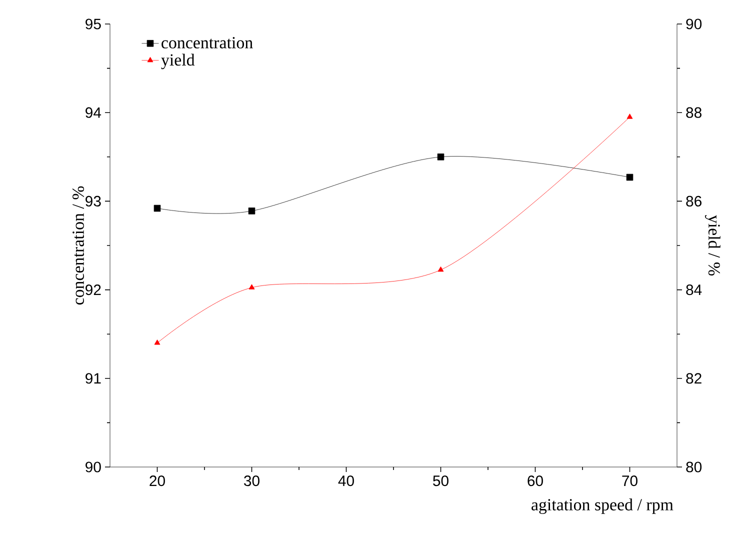  Describe the element at coordinates (440, 481) in the screenshot. I see `x-tick-label: 50` at that location.